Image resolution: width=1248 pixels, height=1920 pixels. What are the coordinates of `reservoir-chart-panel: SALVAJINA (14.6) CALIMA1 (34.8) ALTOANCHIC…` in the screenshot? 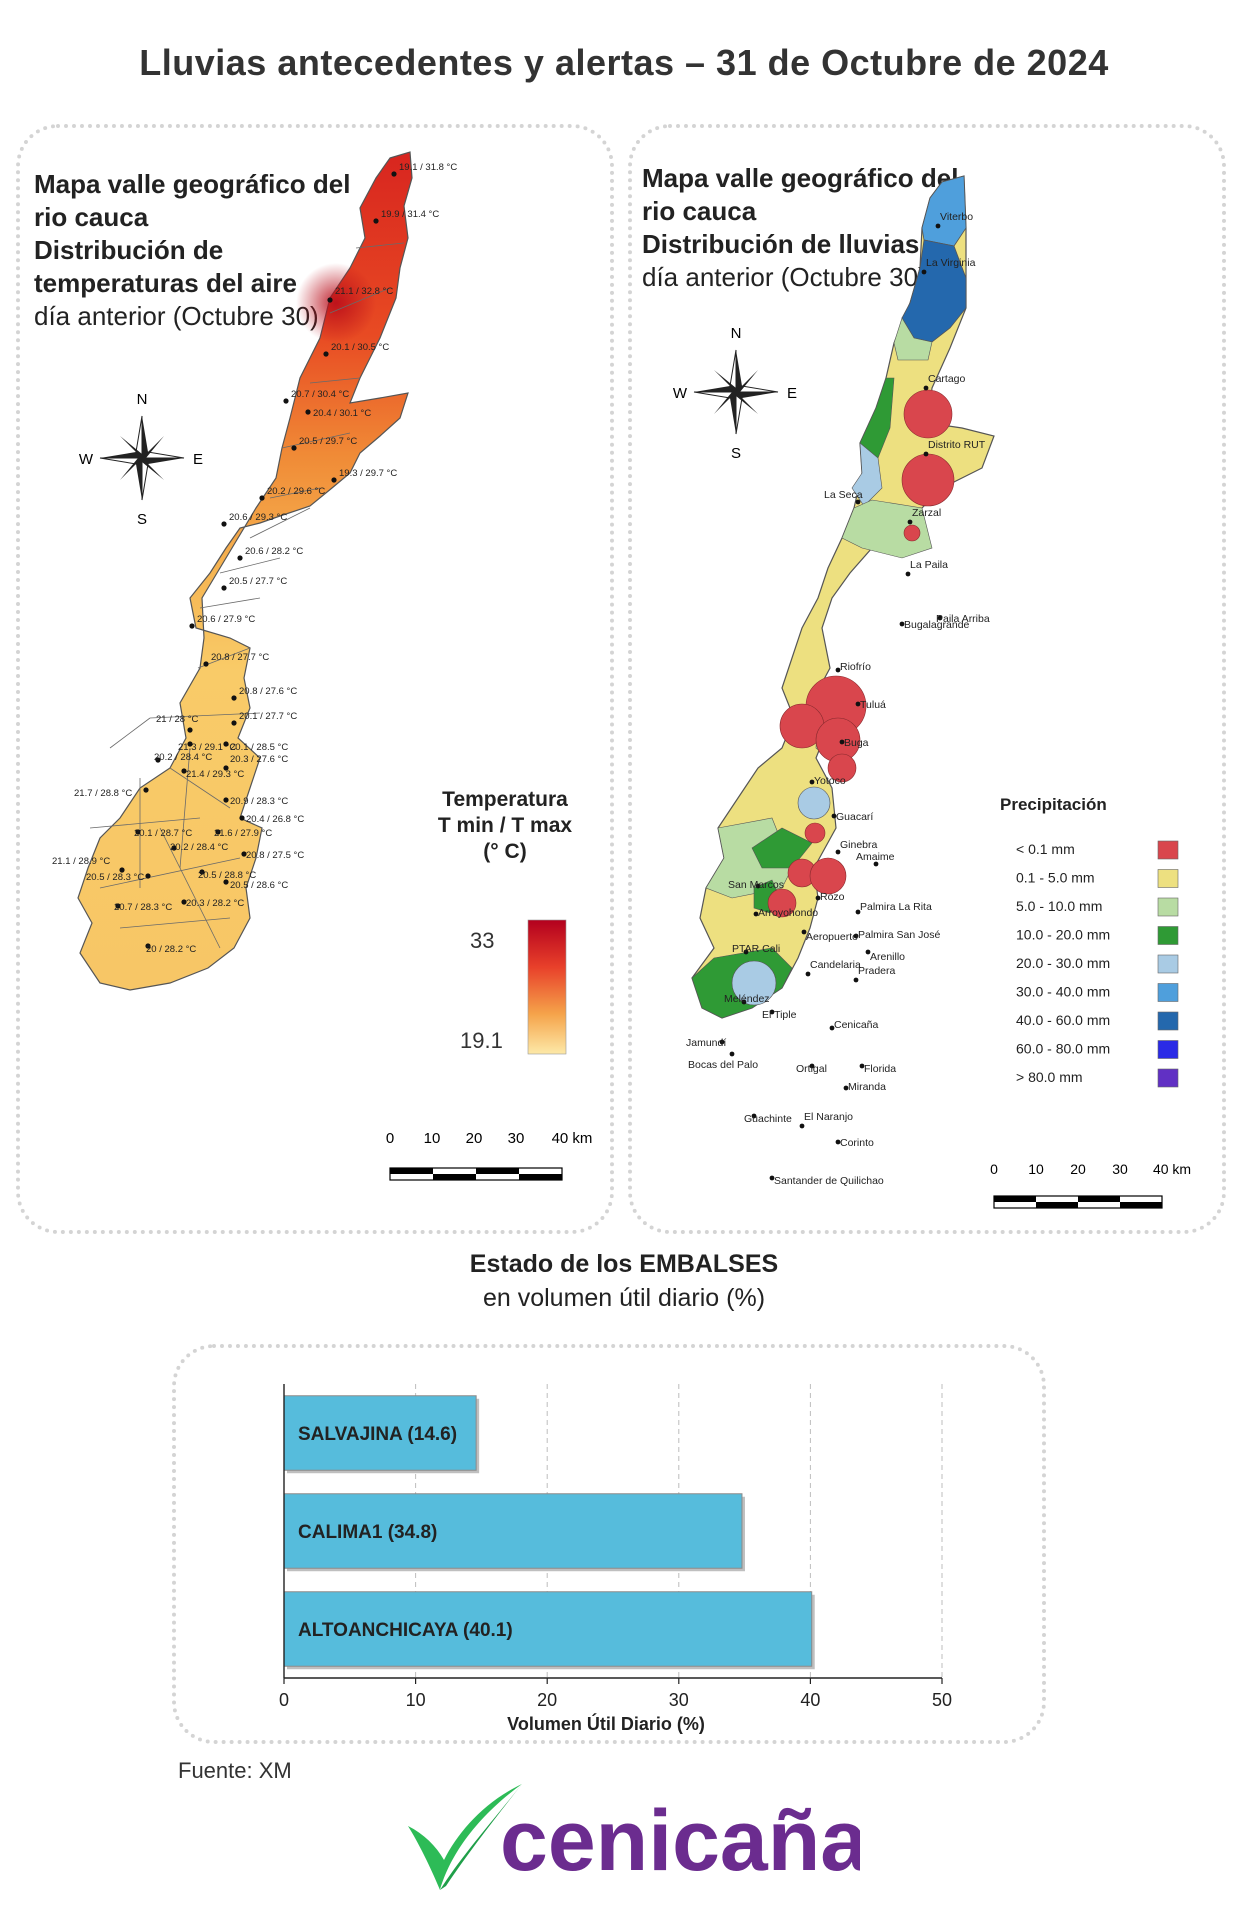 It's located at (609, 1544).